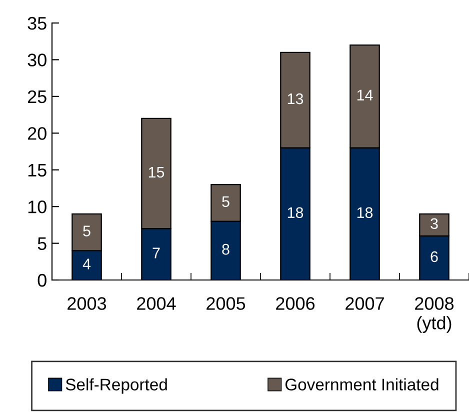 The width and height of the screenshot is (469, 415). Describe the element at coordinates (37, 133) in the screenshot. I see `y-tick-label: 20` at that location.